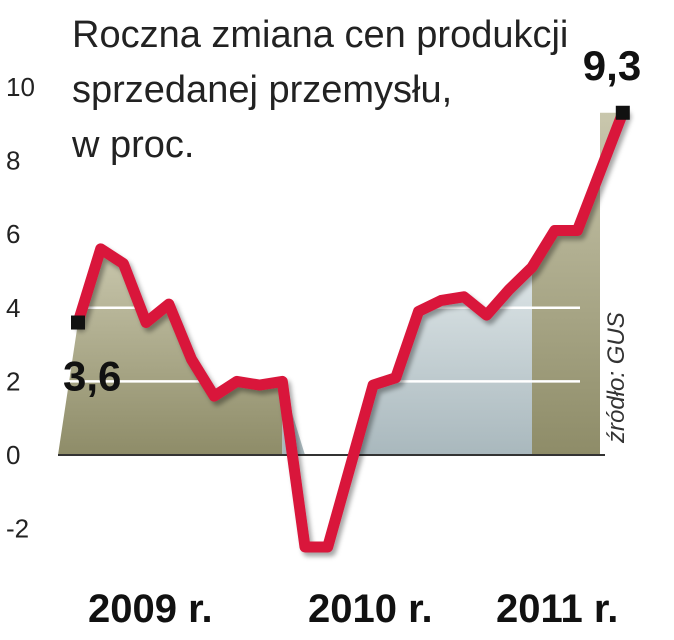 Image resolution: width=674 pixels, height=640 pixels. What do you see at coordinates (13, 234) in the screenshot?
I see `y-tick-label: 6` at bounding box center [13, 234].